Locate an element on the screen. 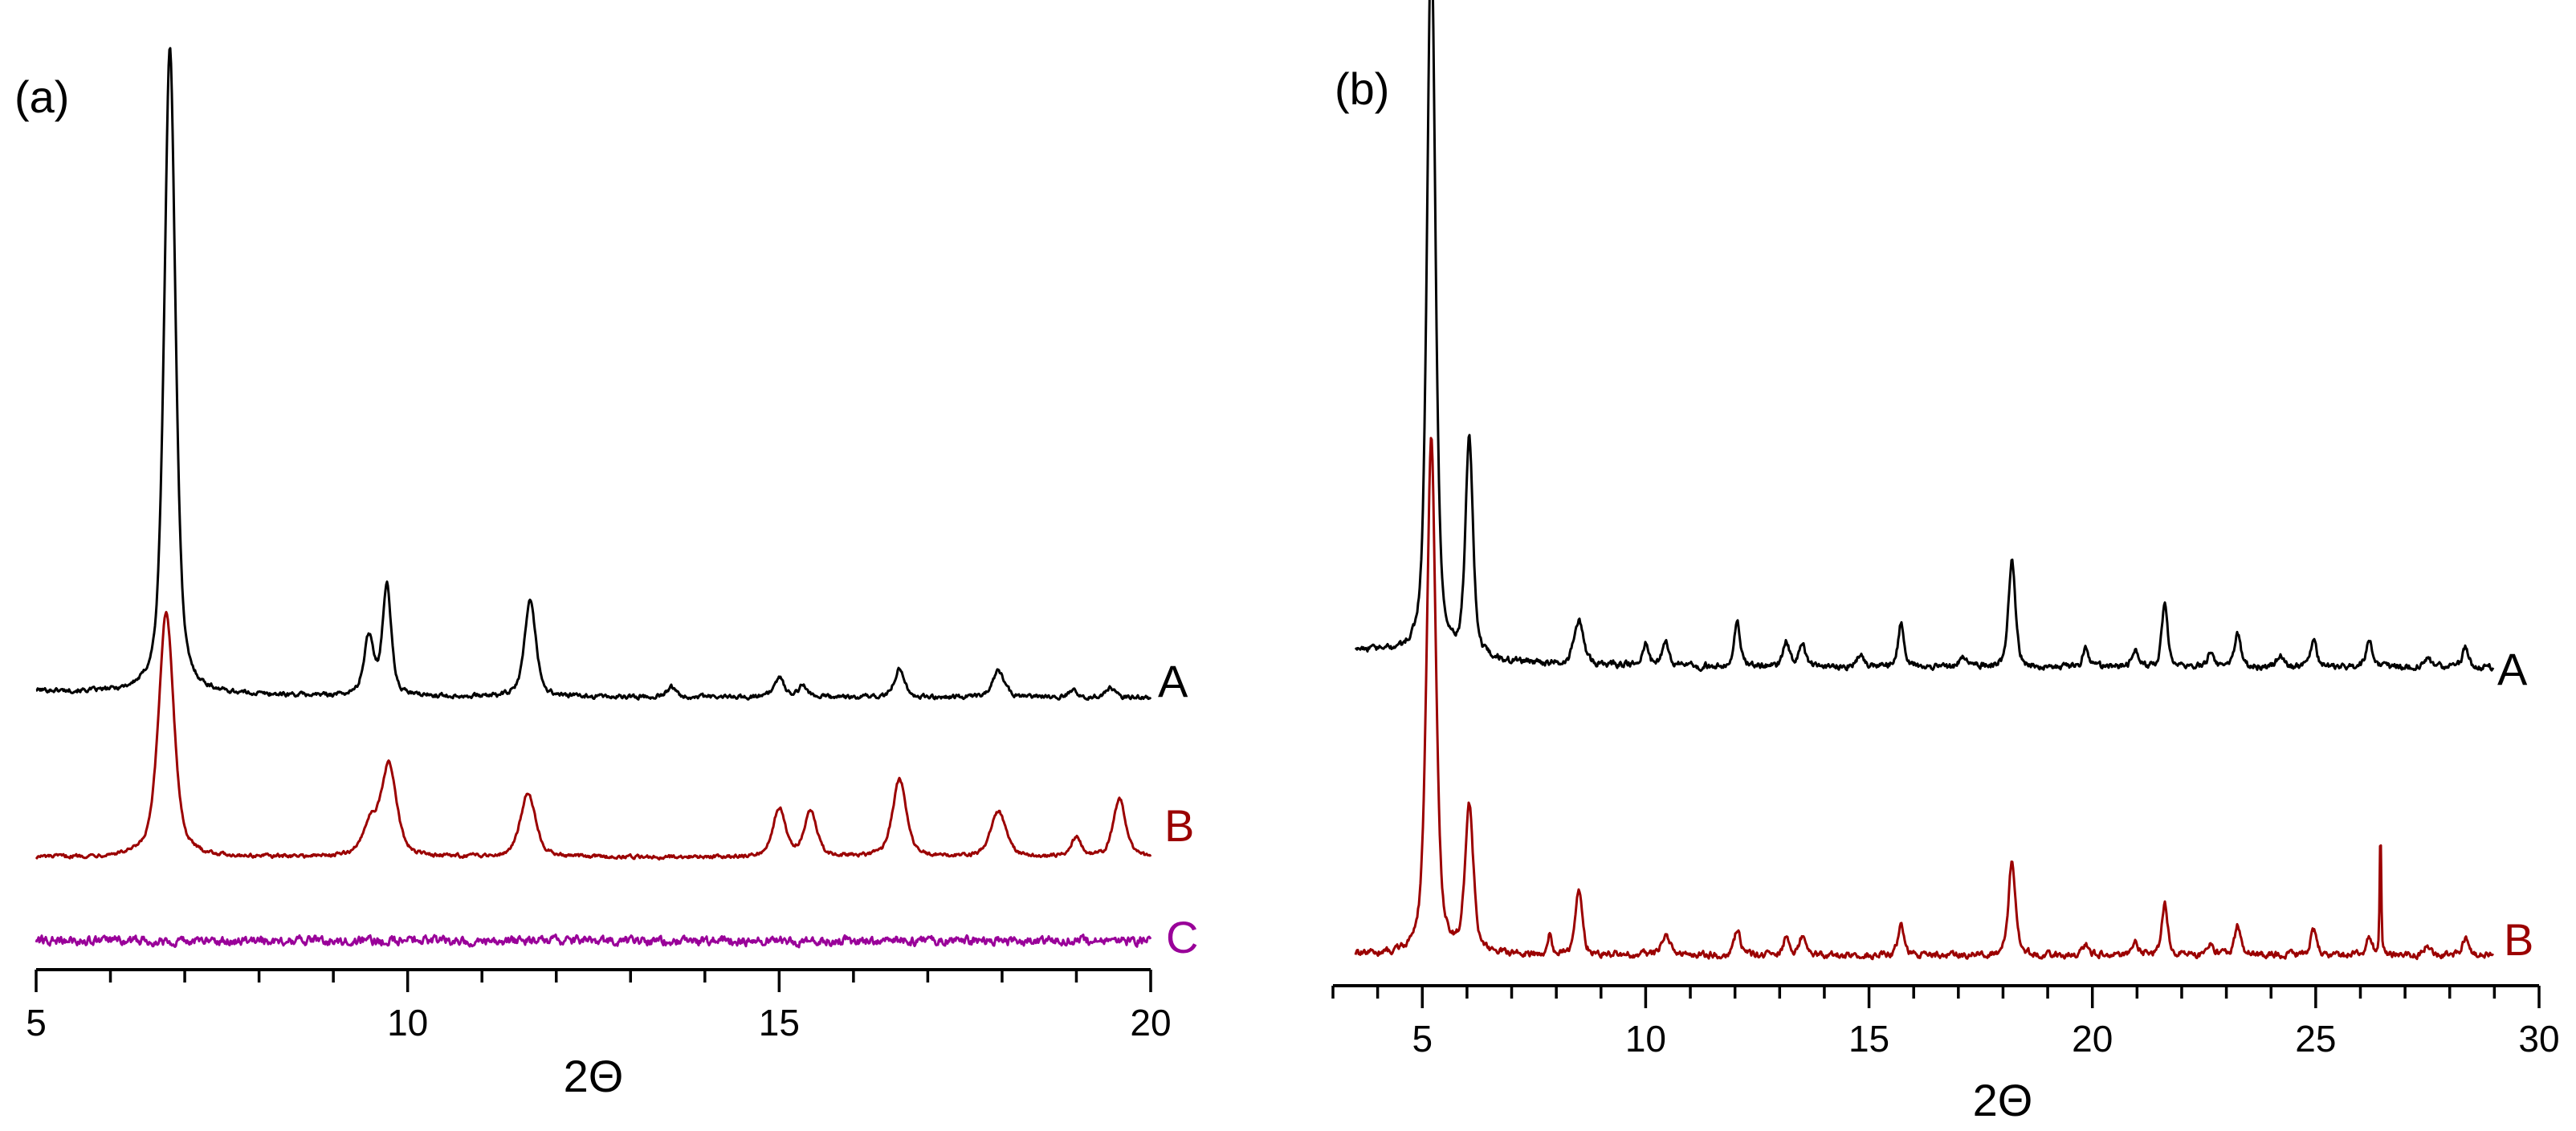 This screenshot has height=1131, width=2576. panel-a-label: (a) is located at coordinates (41, 97).